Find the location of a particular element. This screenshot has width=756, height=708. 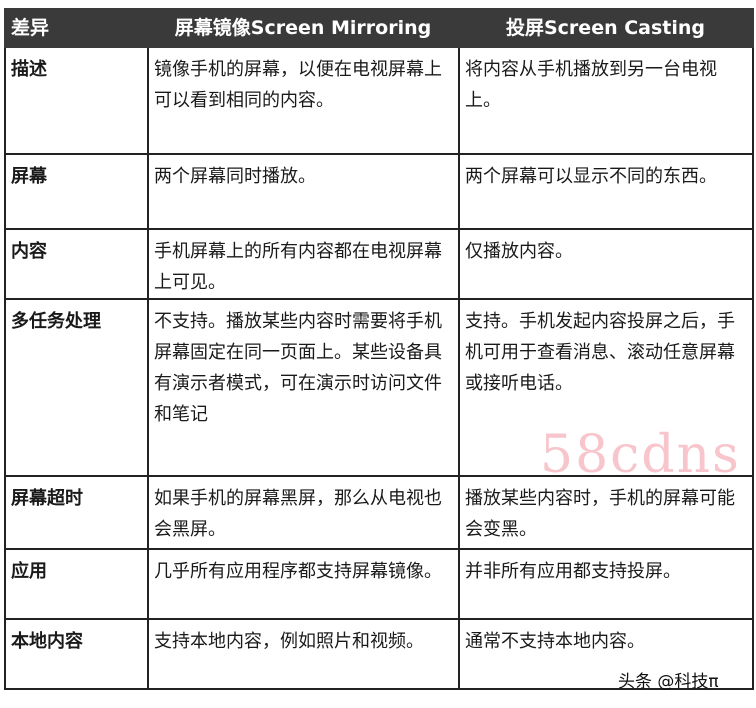

row-key: 本地内容 is located at coordinates (76, 654).